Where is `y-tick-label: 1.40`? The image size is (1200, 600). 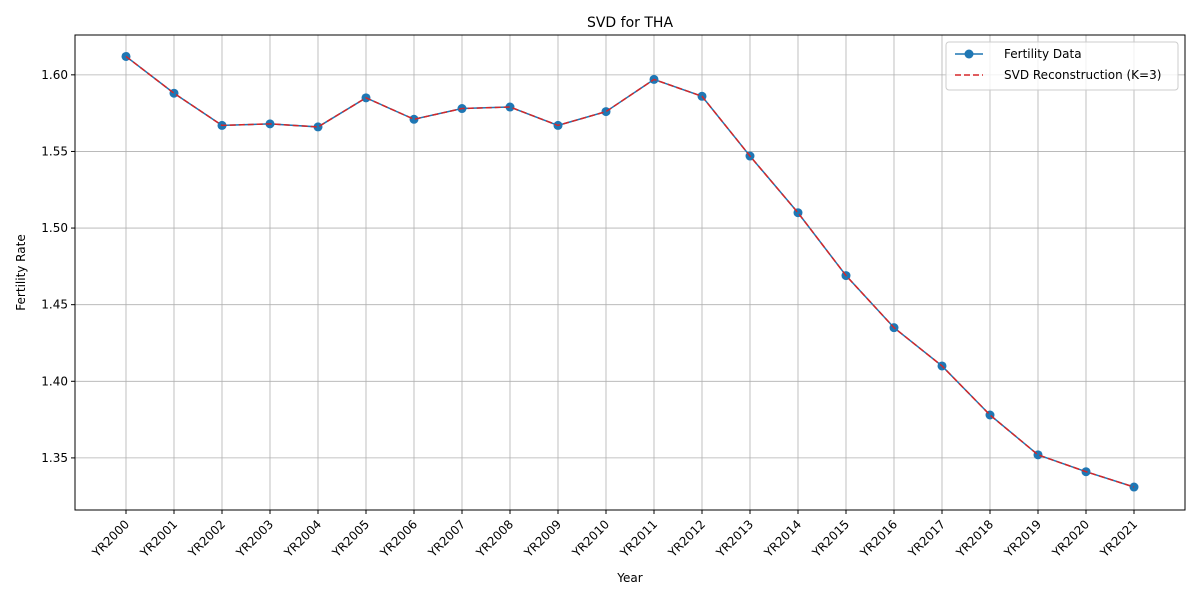 y-tick-label: 1.40 is located at coordinates (54, 381).